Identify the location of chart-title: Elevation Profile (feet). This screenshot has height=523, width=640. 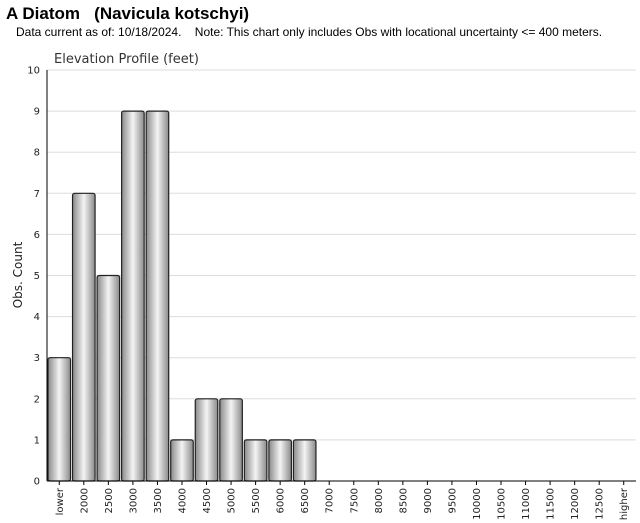
(126, 59).